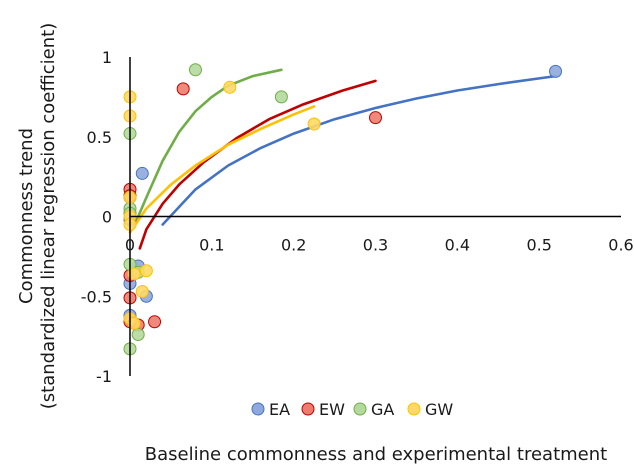 Image resolution: width=634 pixels, height=468 pixels. I want to click on legend: EA EW GA GW, so click(352, 409).